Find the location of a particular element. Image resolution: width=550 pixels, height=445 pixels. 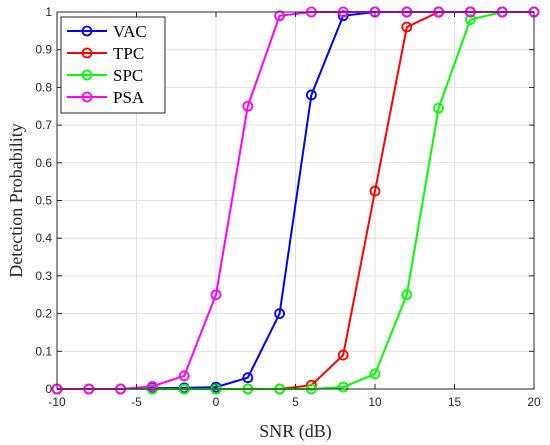

legend: VAC TPC SPC PSA is located at coordinates (113, 65).